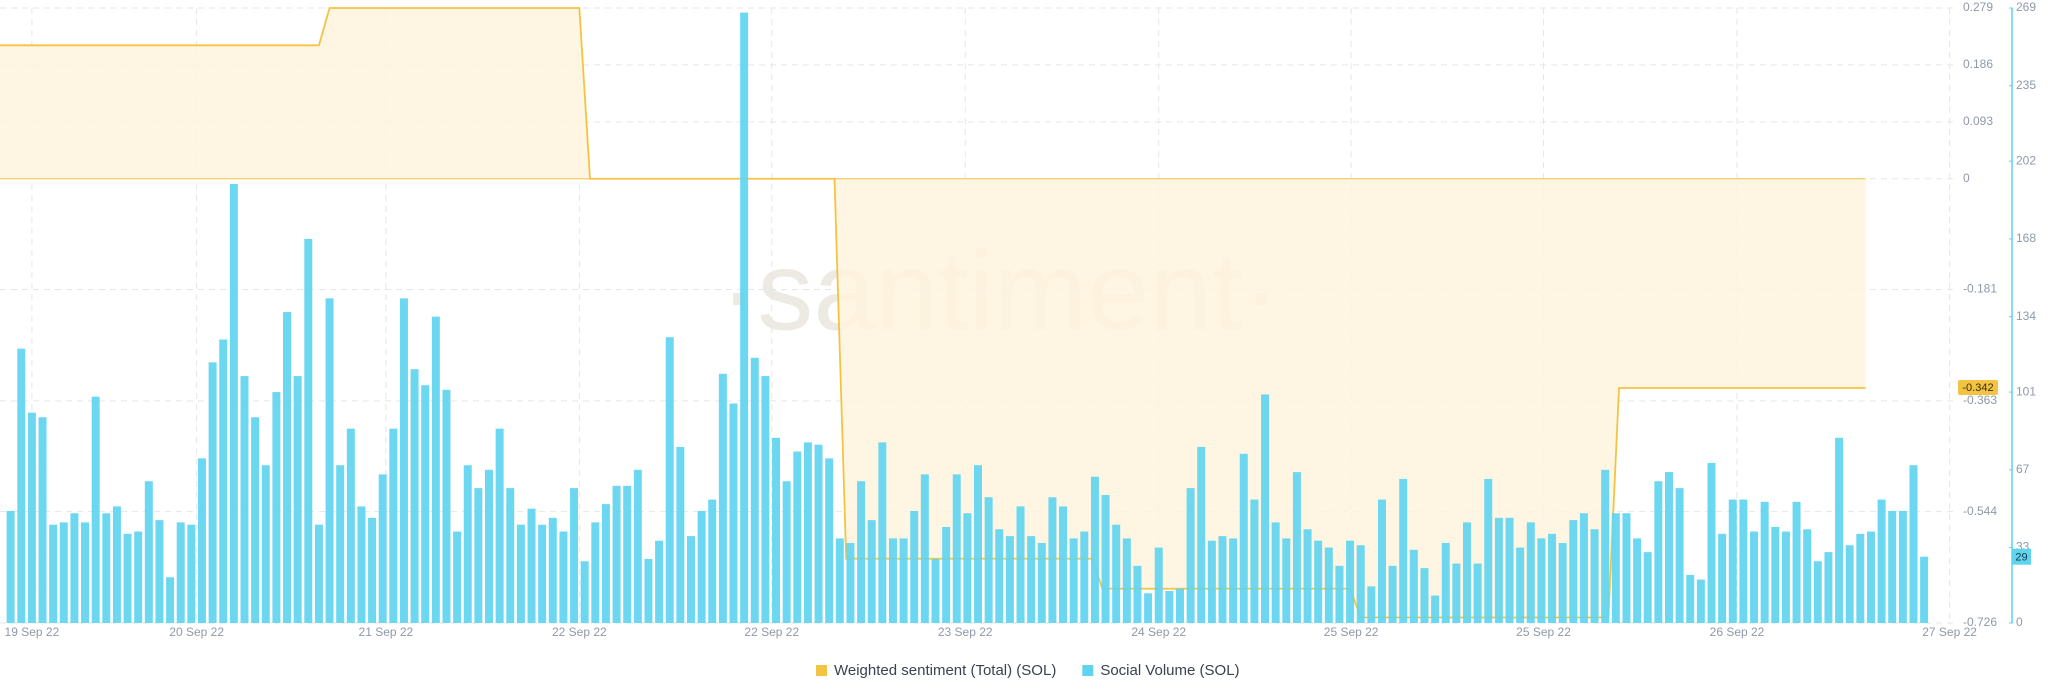  What do you see at coordinates (1980, 400) in the screenshot?
I see `y-tick-label: -0.363` at bounding box center [1980, 400].